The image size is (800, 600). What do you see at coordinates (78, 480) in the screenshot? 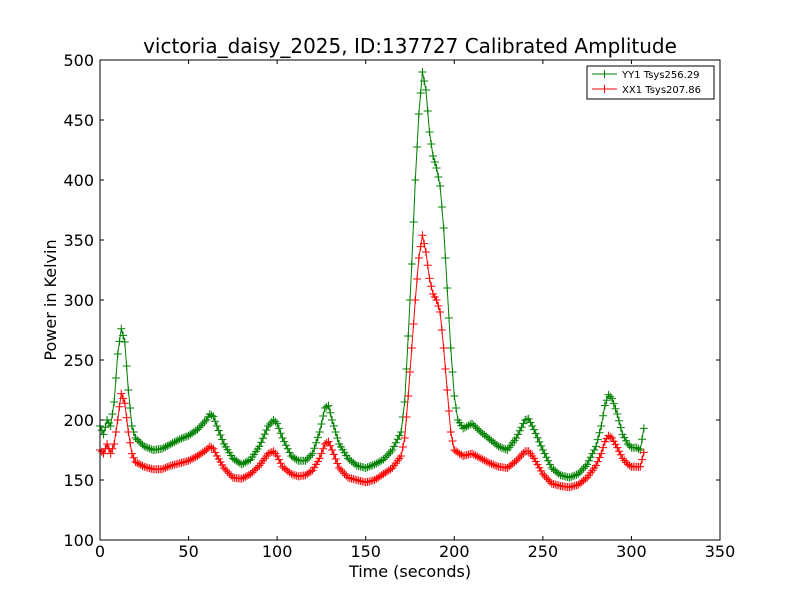
I see `y-tick-label: 150` at bounding box center [78, 480].